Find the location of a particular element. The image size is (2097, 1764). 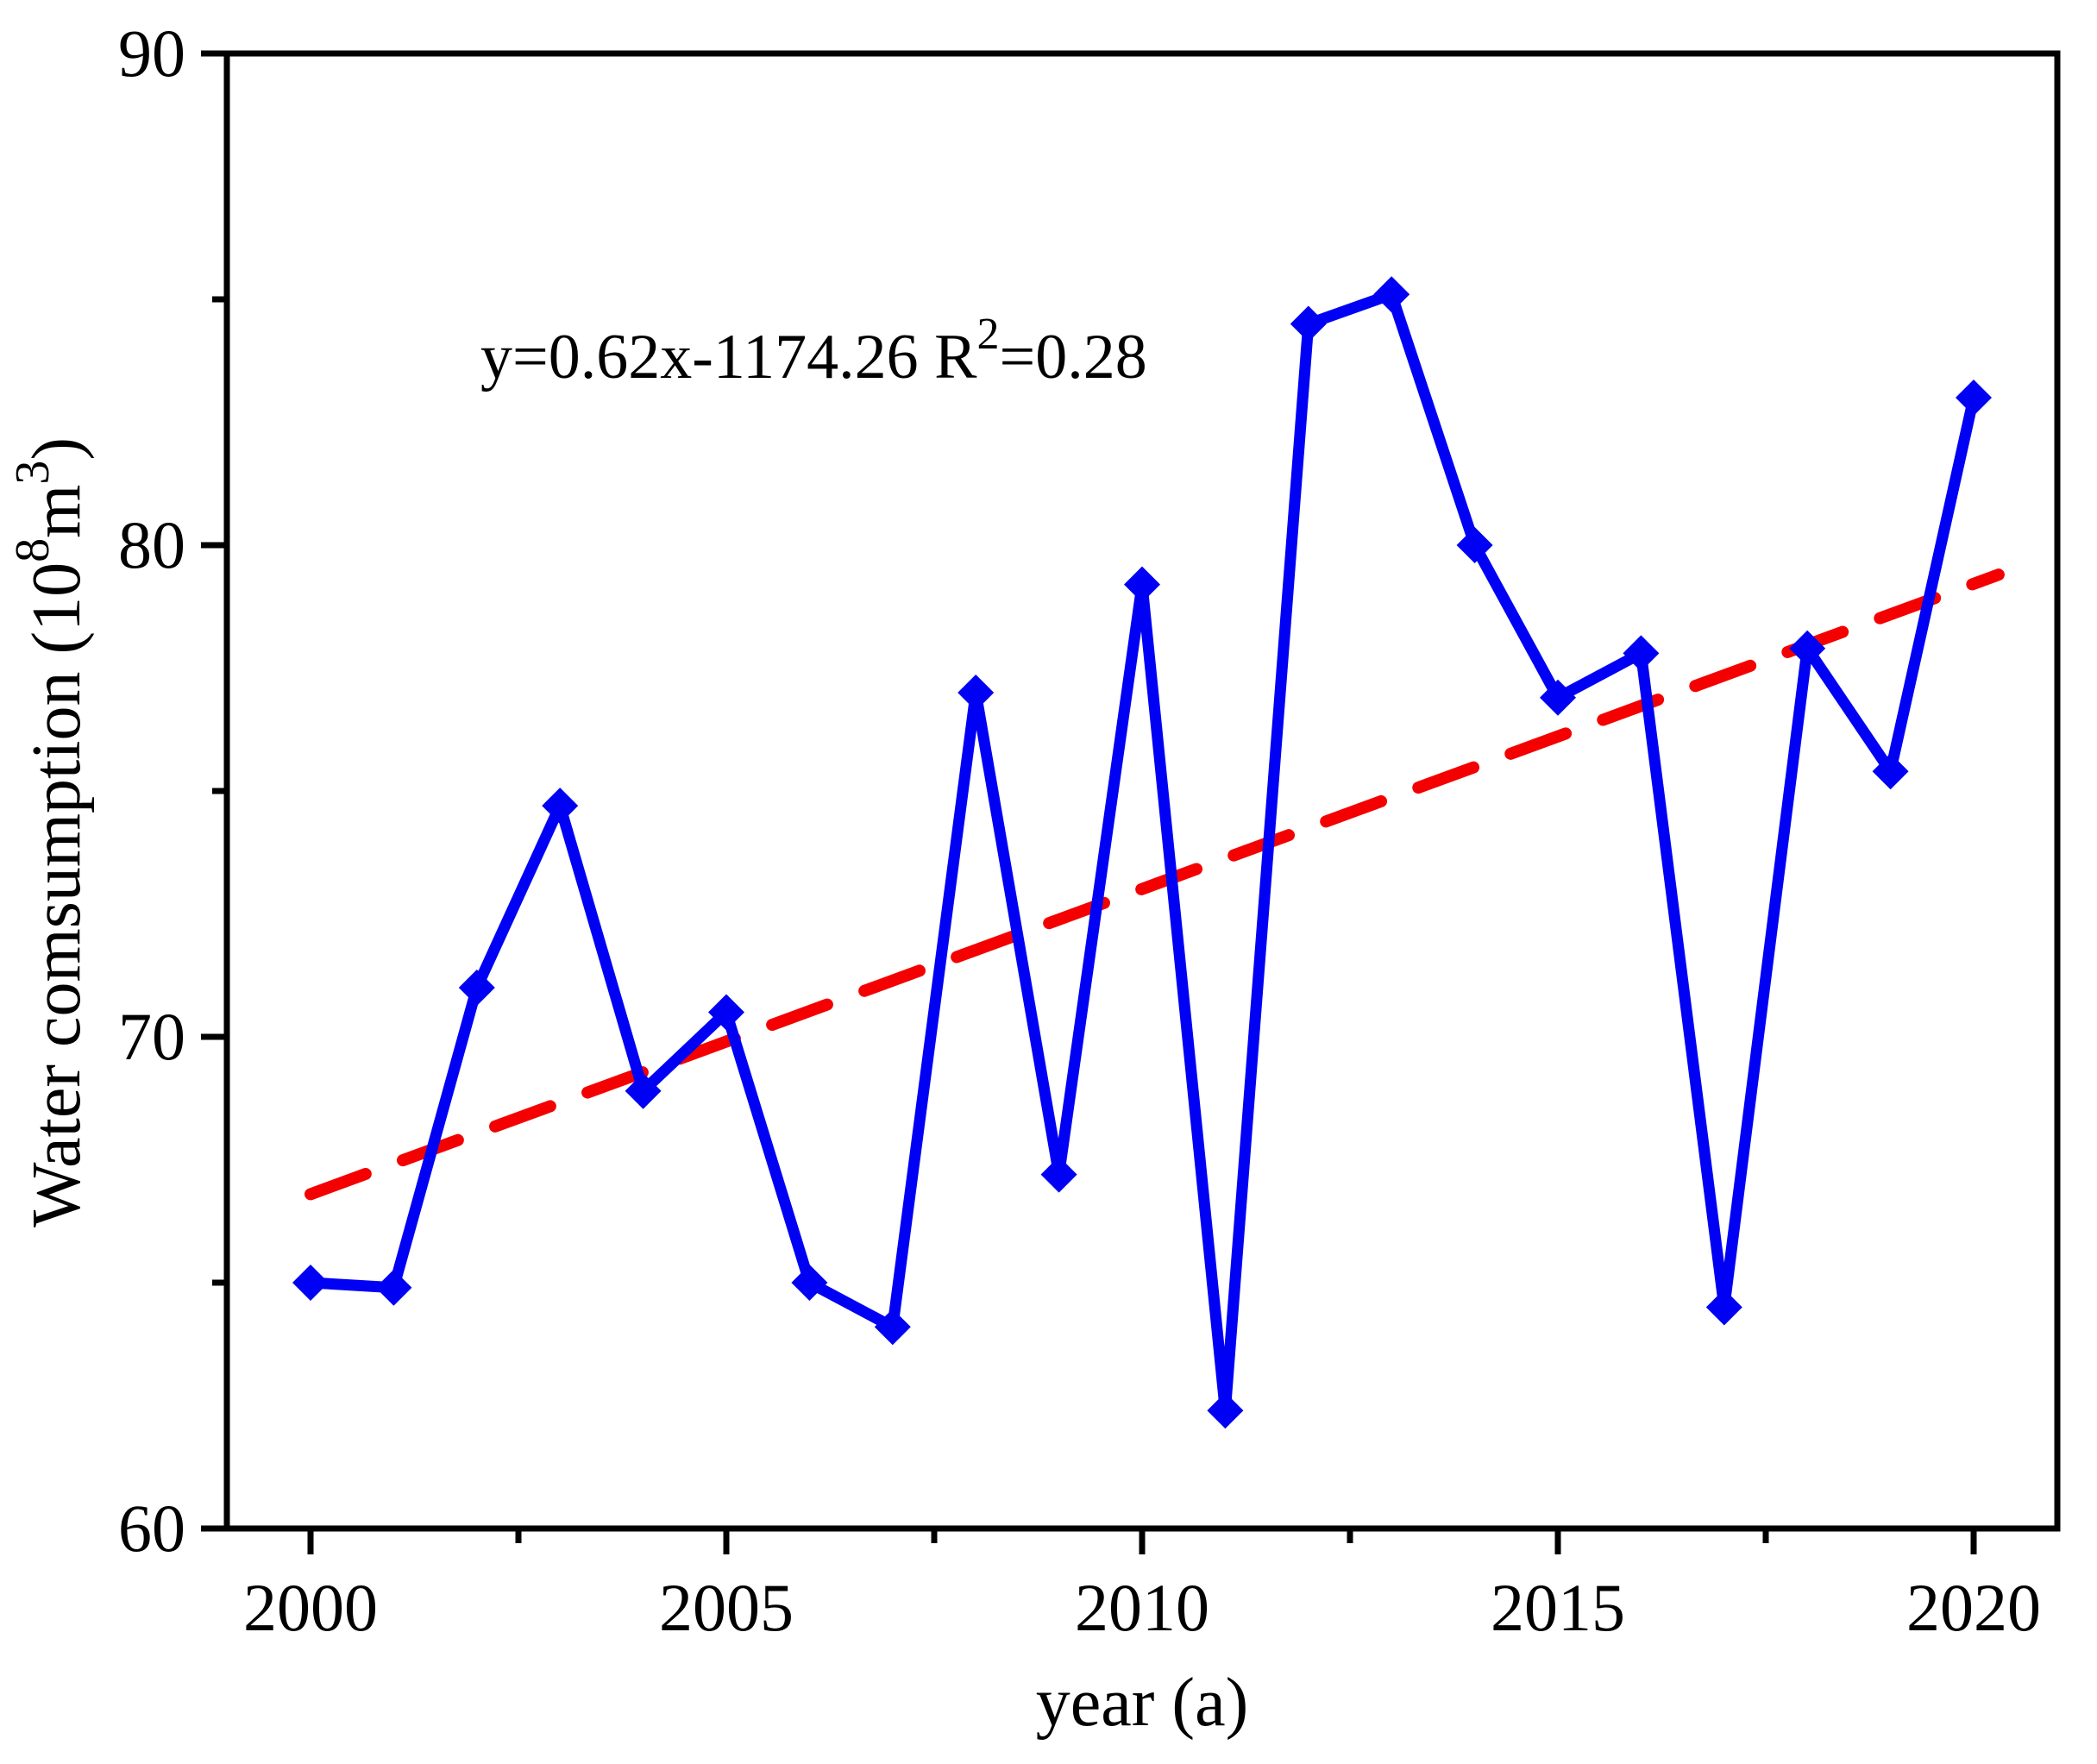

y-tick-label: 70 is located at coordinates (151, 1036).